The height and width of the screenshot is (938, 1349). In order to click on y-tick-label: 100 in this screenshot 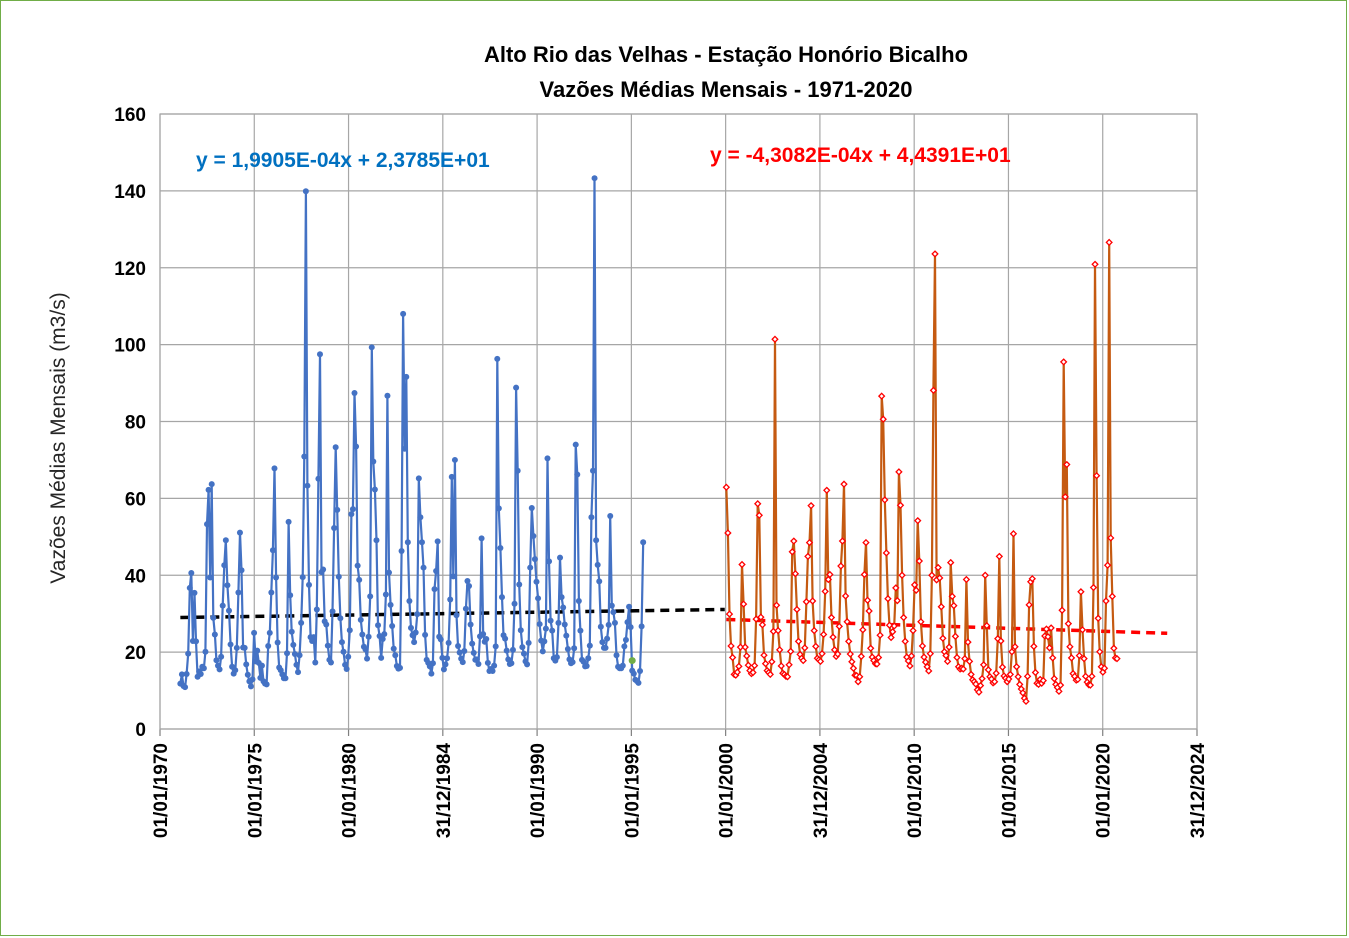, I will do `click(130, 346)`.